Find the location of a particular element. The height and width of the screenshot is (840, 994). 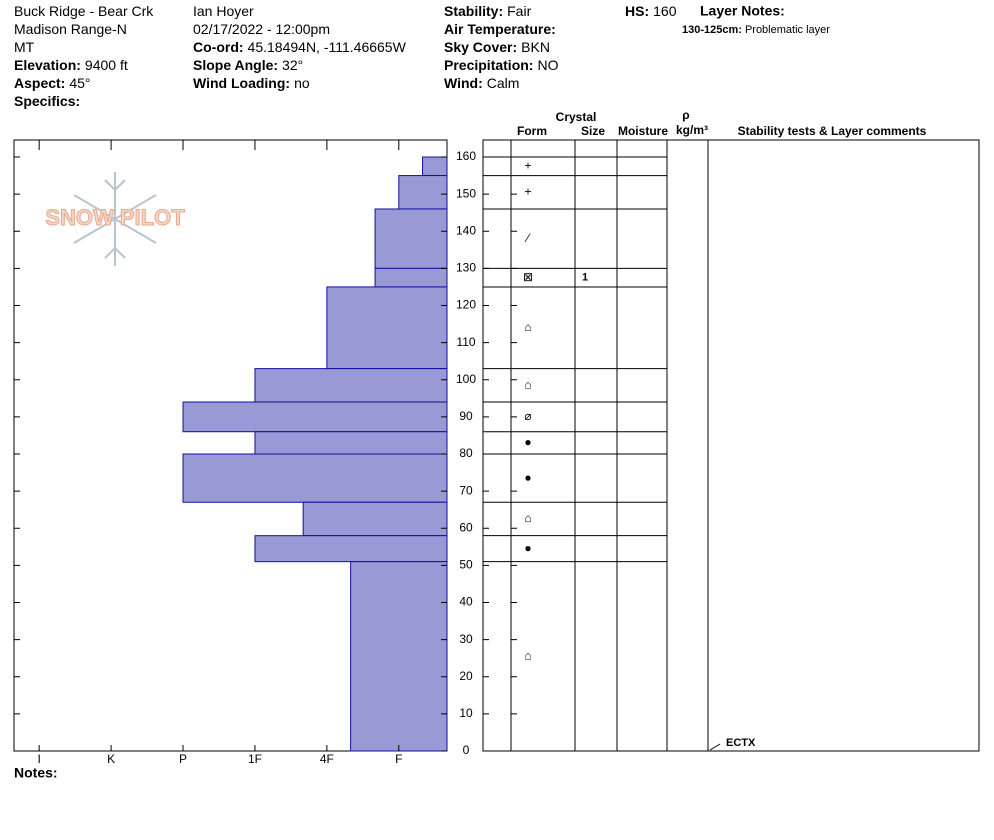

field-value: Buck Ridge - Bear Crk is located at coordinates (84, 11).